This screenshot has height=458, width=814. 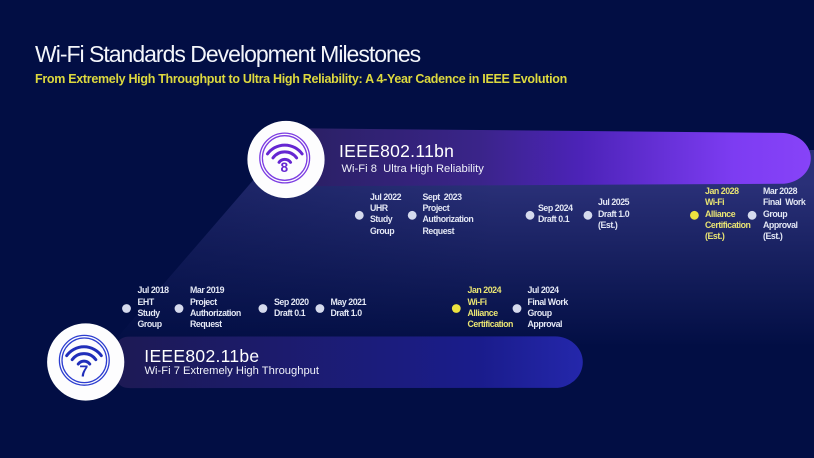 I want to click on svg-text: 7, so click(x=83, y=372).